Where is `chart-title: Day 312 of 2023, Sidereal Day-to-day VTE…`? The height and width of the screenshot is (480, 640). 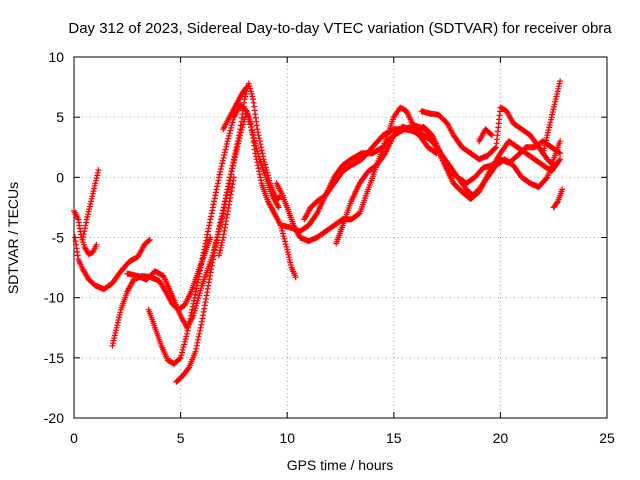
chart-title: Day 312 of 2023, Sidereal Day-to-day VTE… is located at coordinates (340, 28).